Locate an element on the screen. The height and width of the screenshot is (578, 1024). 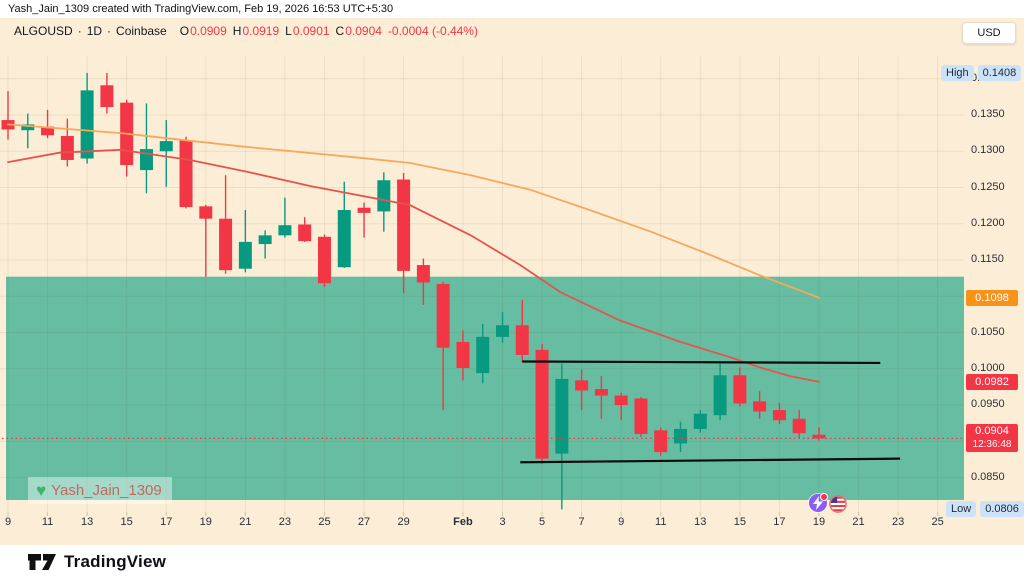
time-axis-label: 17 is located at coordinates (779, 522).